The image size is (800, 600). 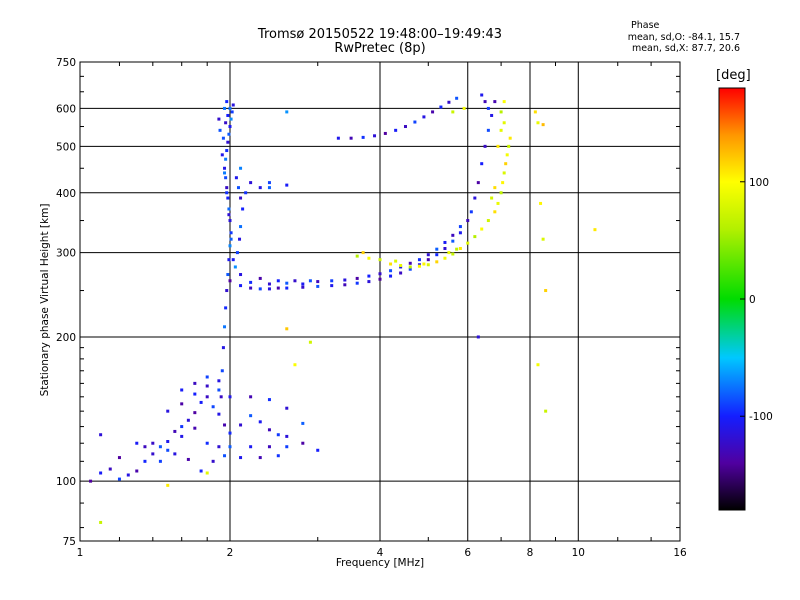 I want to click on x-tick-label: 2, so click(x=230, y=553).